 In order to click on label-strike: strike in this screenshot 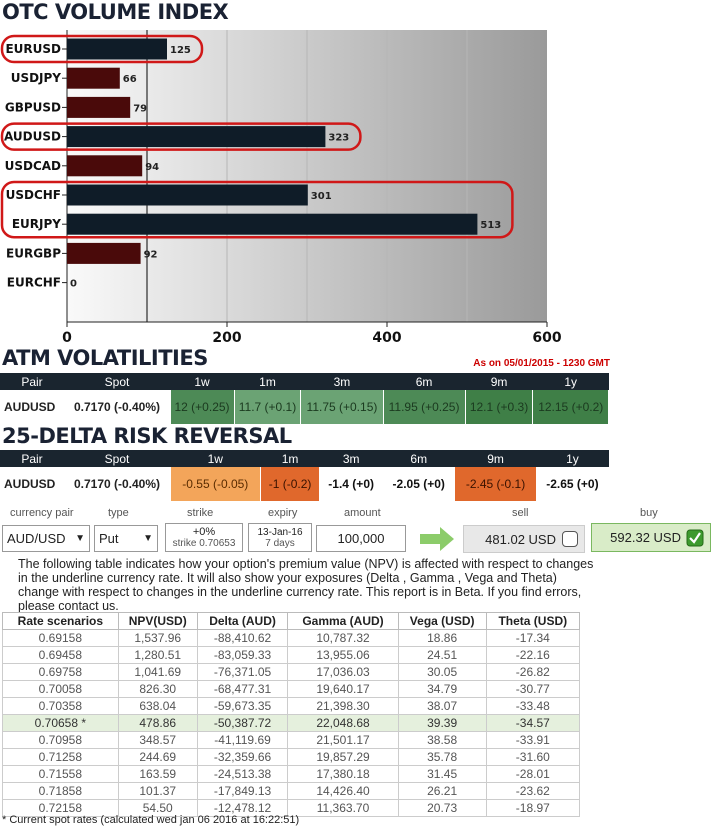, I will do `click(200, 513)`.